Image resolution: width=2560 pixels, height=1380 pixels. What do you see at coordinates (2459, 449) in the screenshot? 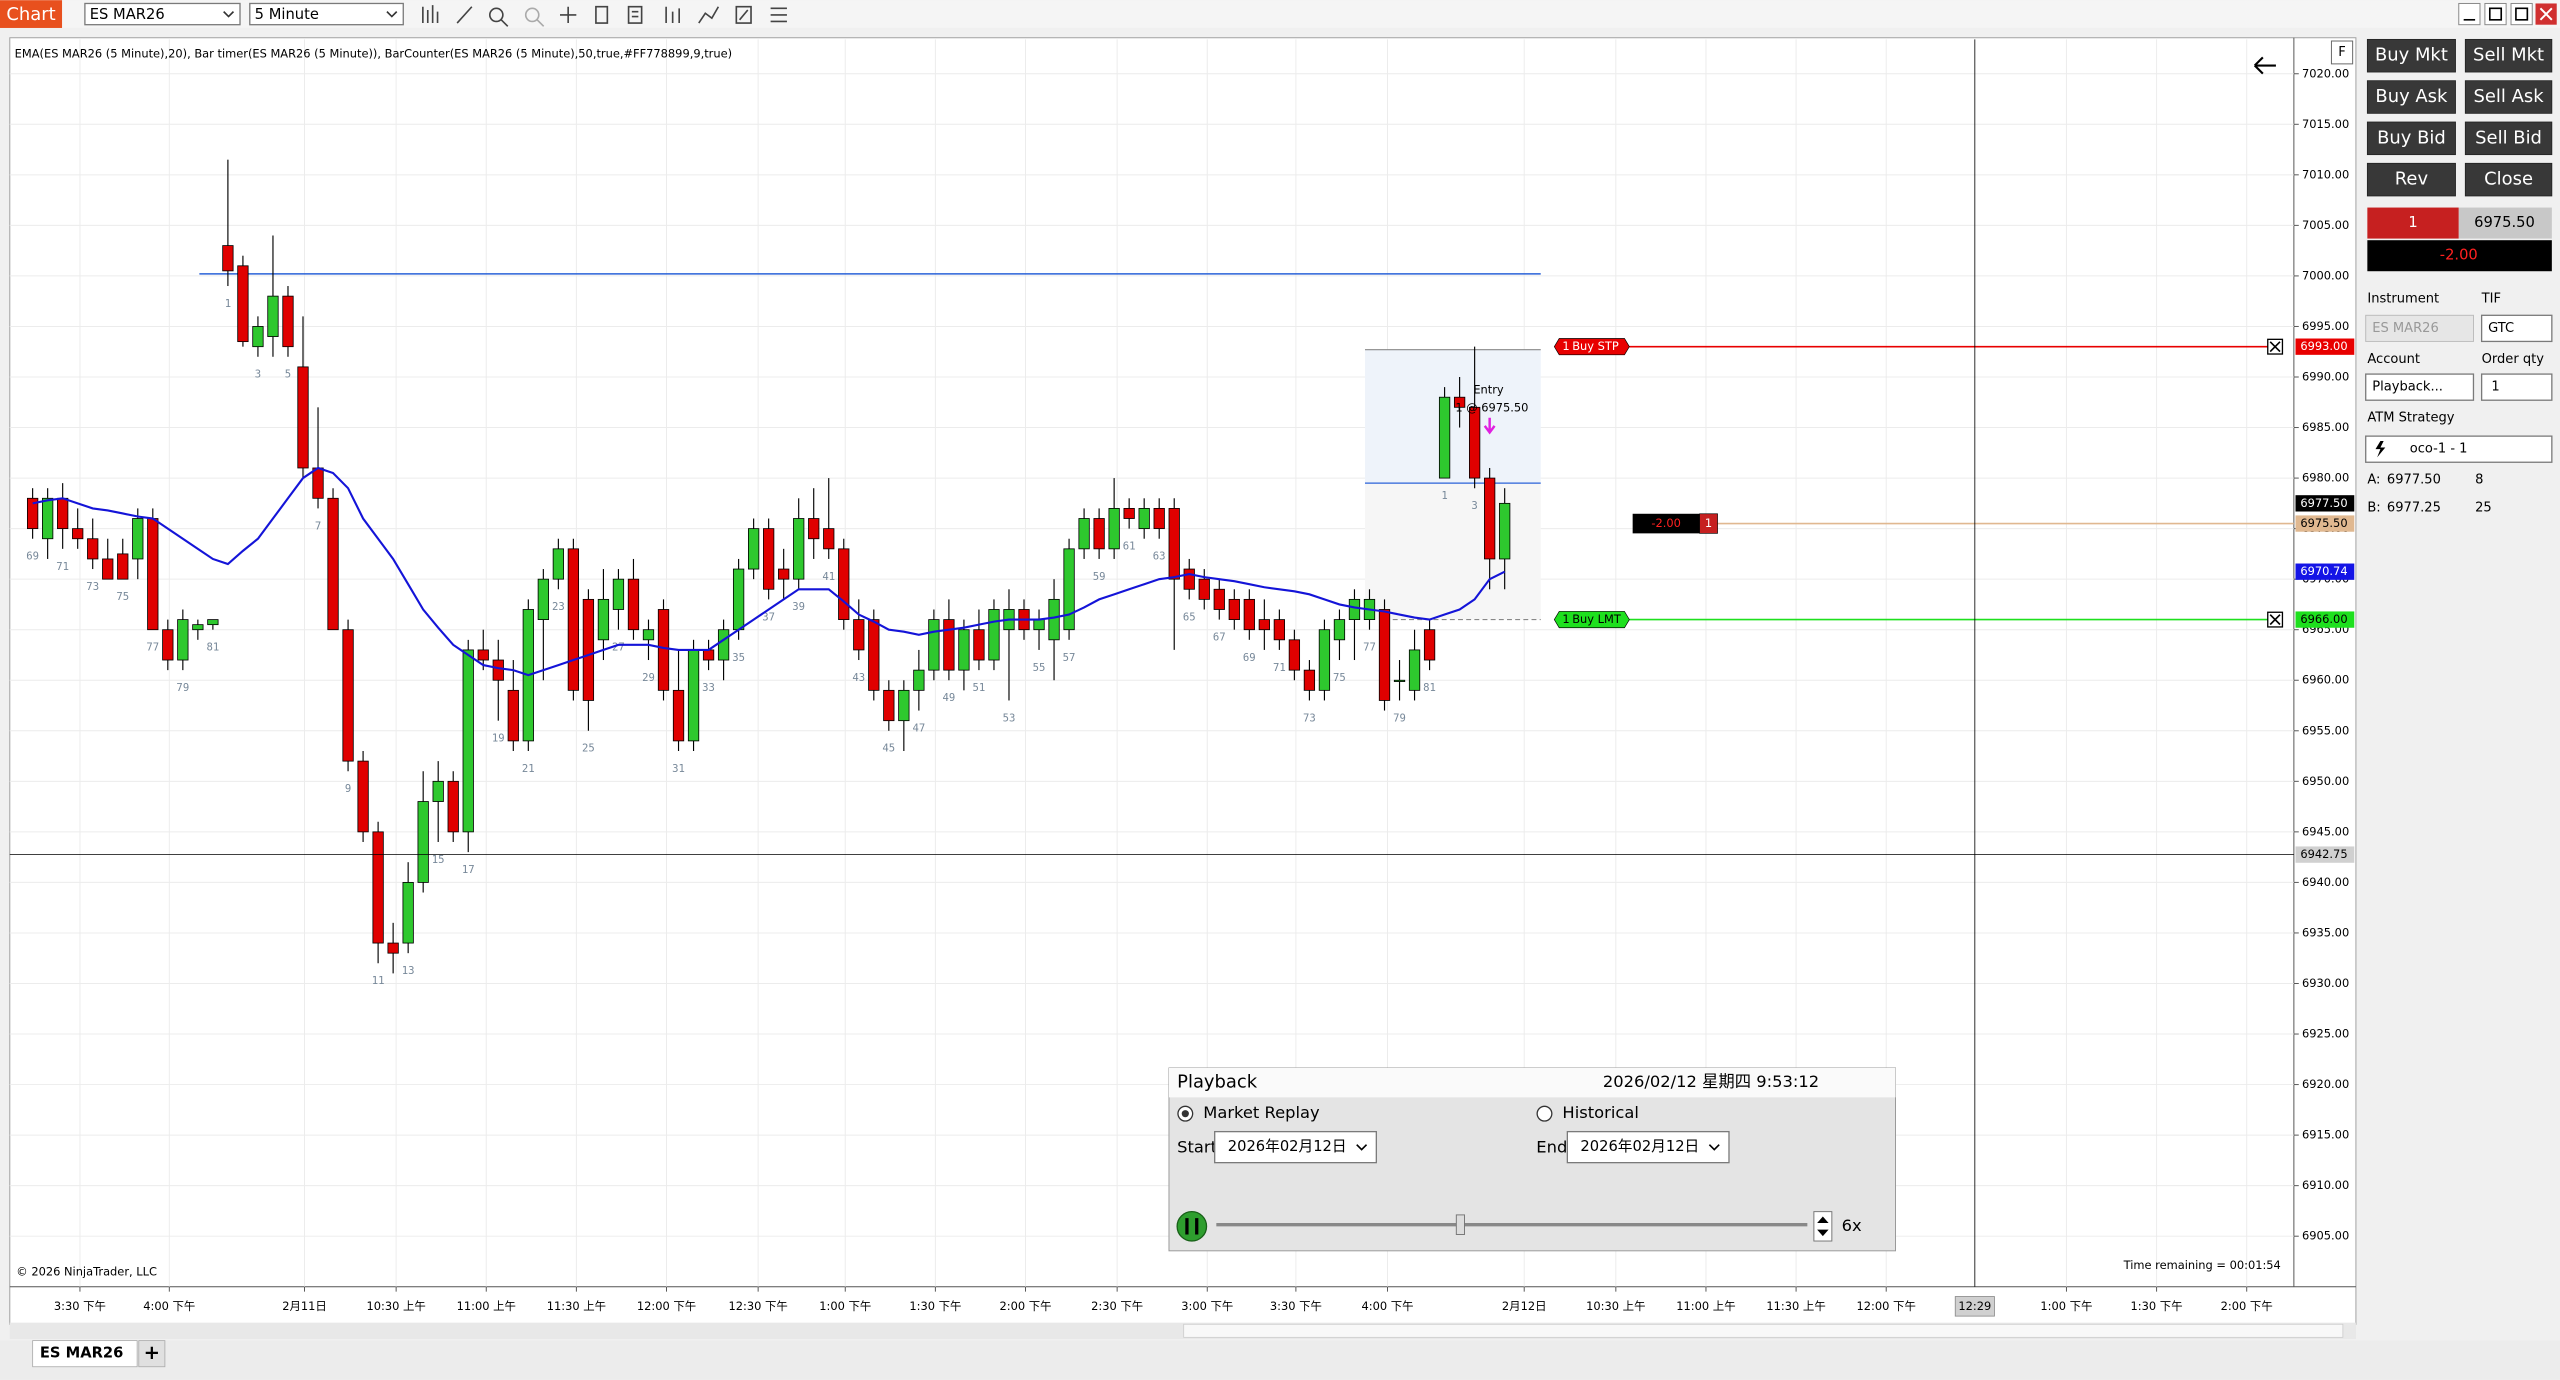
I see `atm-select` at bounding box center [2459, 449].